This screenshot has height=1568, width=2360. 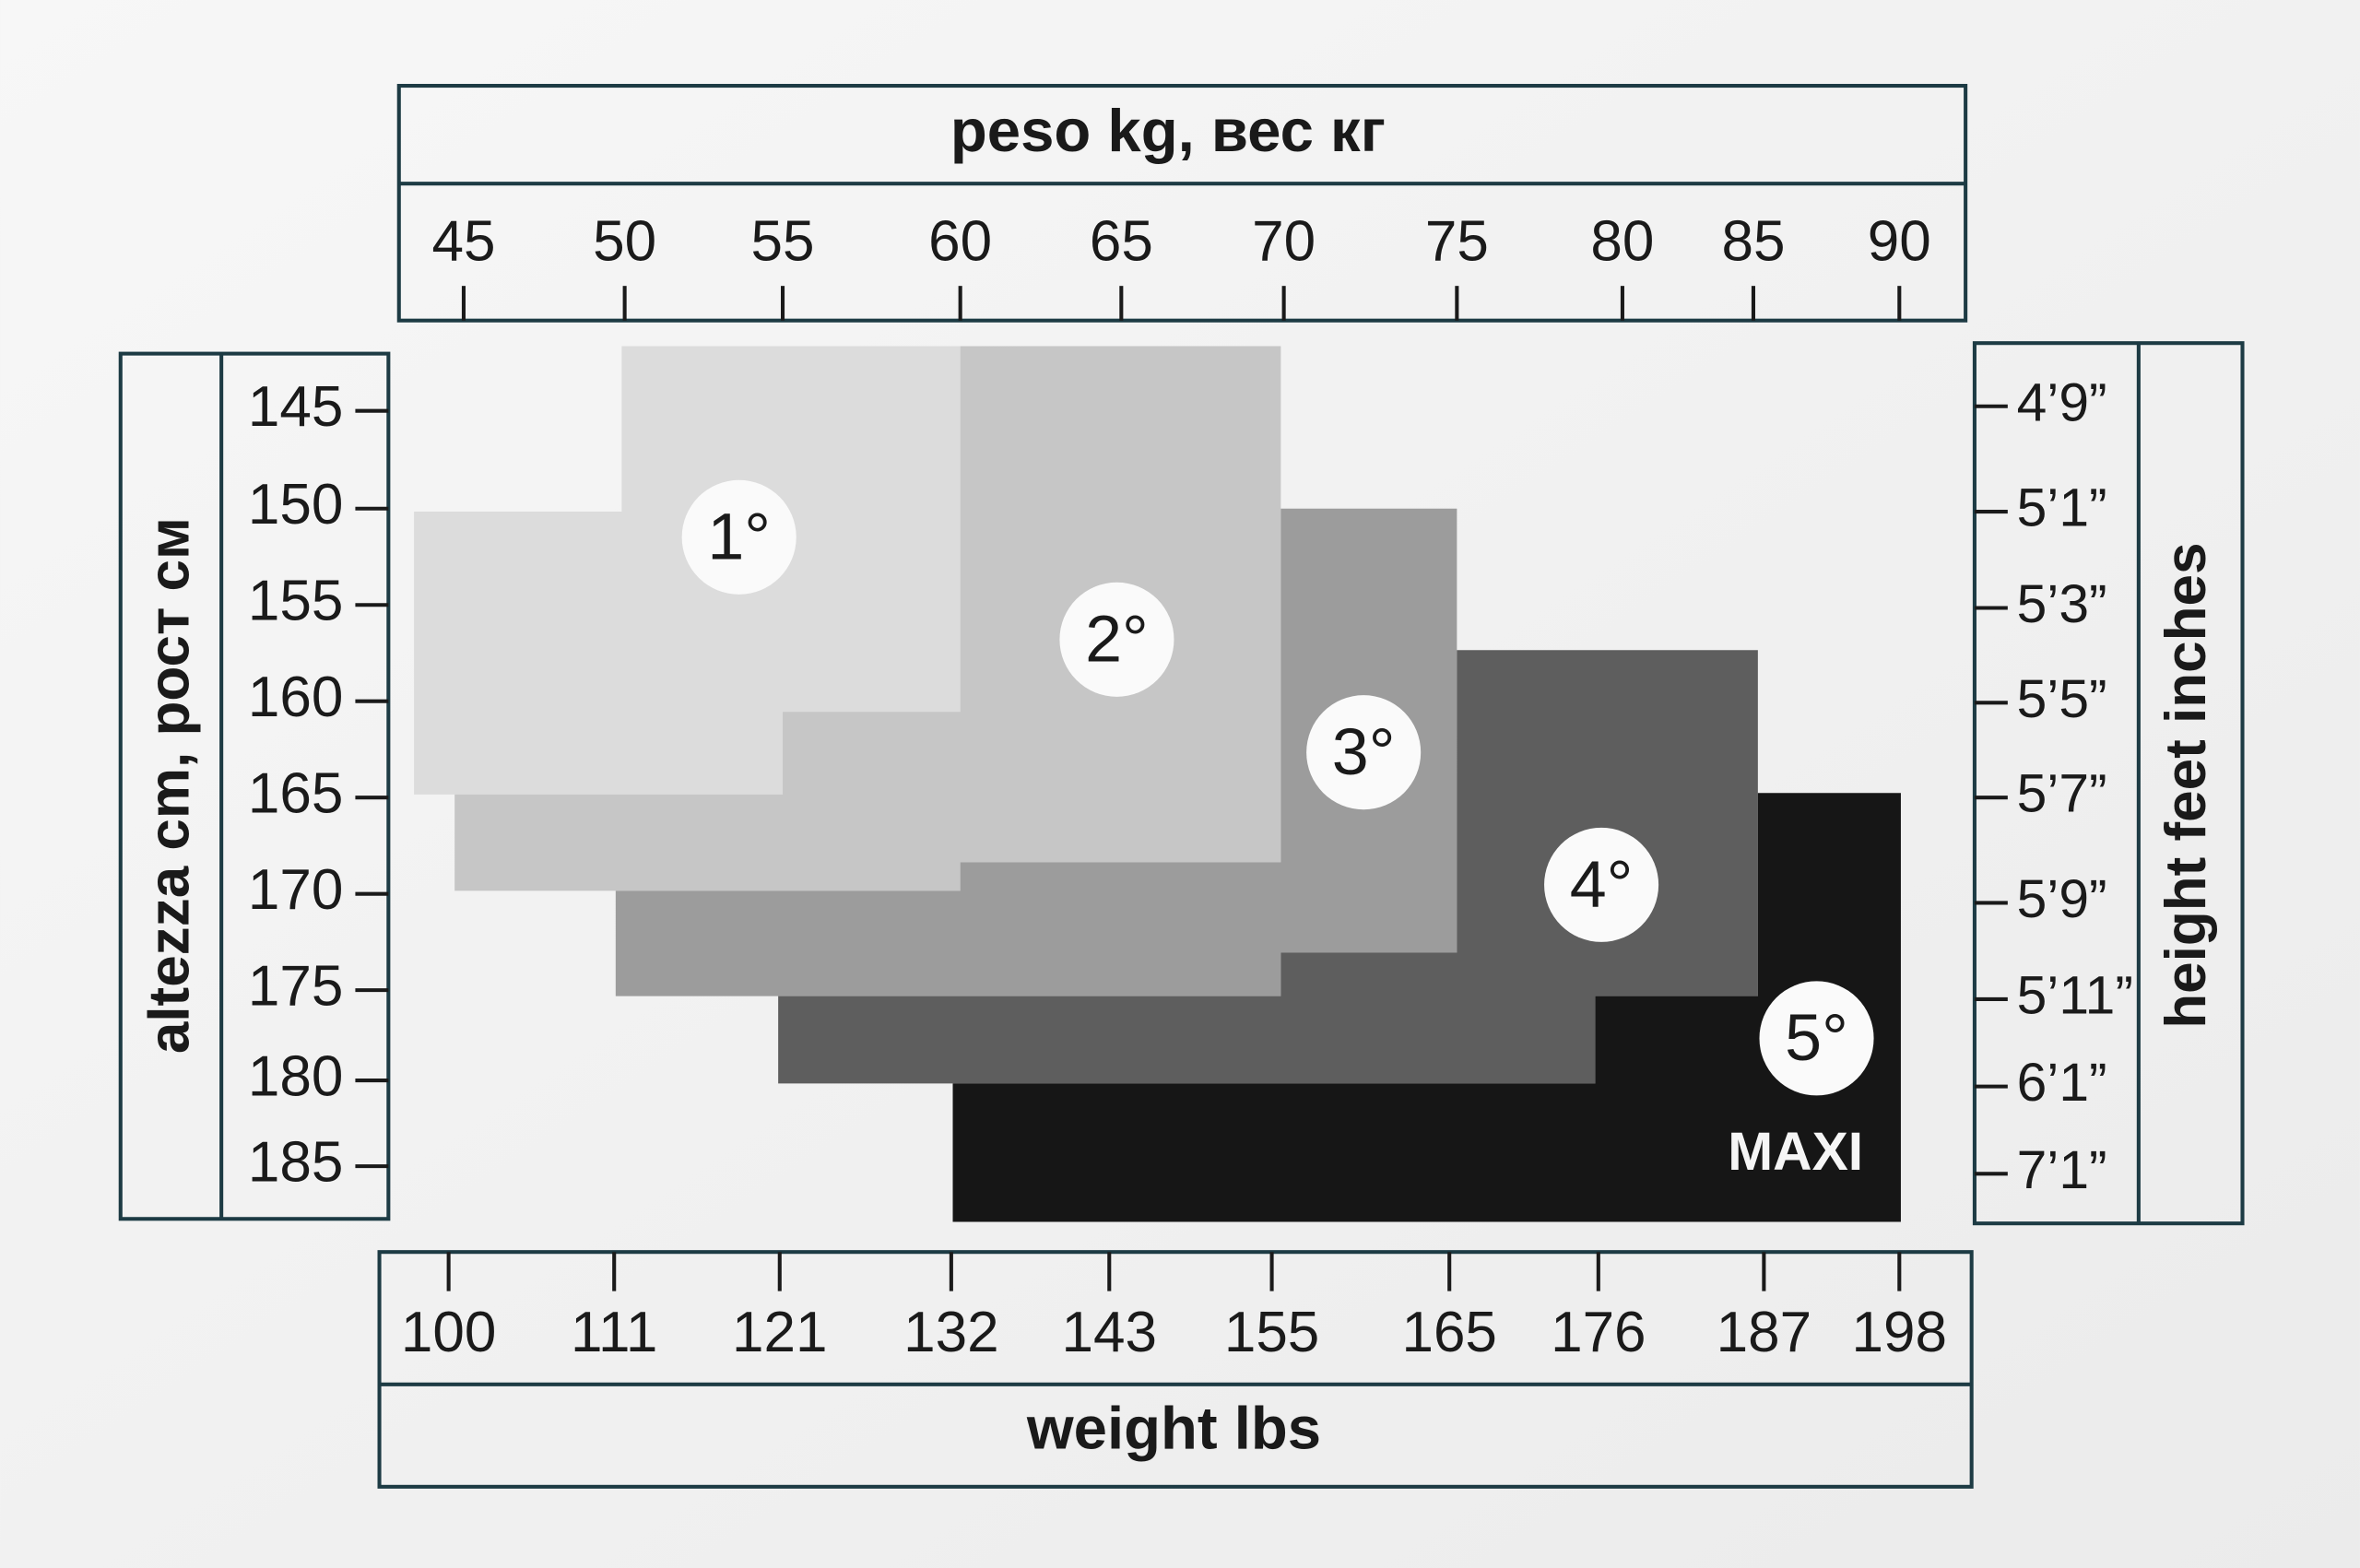 I want to click on bottom-tick-label: 155, so click(x=1271, y=1333).